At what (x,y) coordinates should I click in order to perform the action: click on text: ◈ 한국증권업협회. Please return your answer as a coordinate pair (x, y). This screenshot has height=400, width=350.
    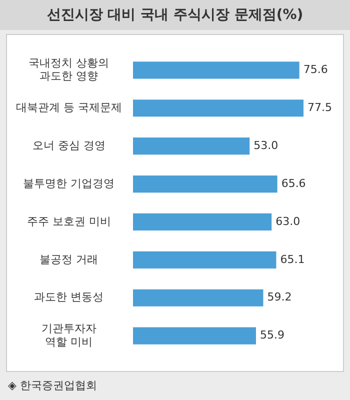
    Looking at the image, I should click on (52, 385).